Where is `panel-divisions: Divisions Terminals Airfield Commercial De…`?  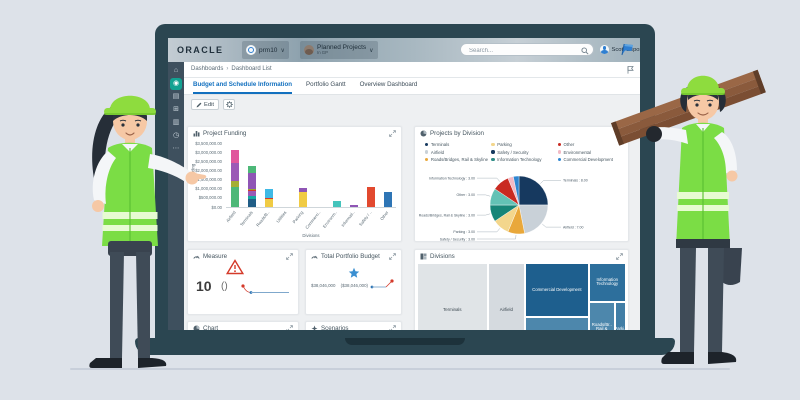 panel-divisions: Divisions Terminals Airfield Commercial De… is located at coordinates (521, 289).